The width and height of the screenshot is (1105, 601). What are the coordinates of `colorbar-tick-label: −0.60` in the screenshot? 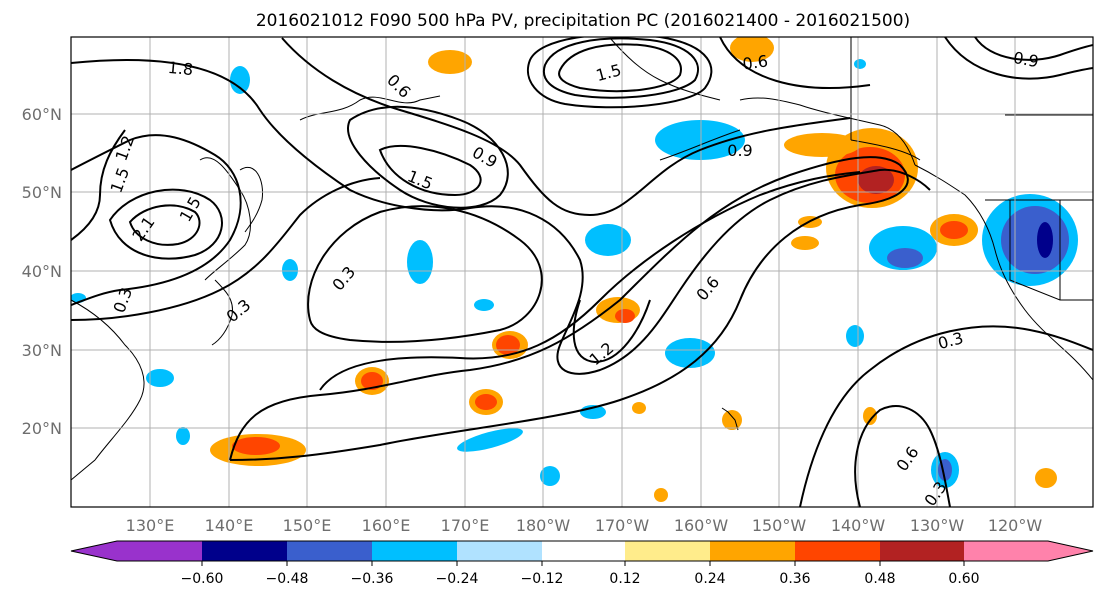 It's located at (202, 579).